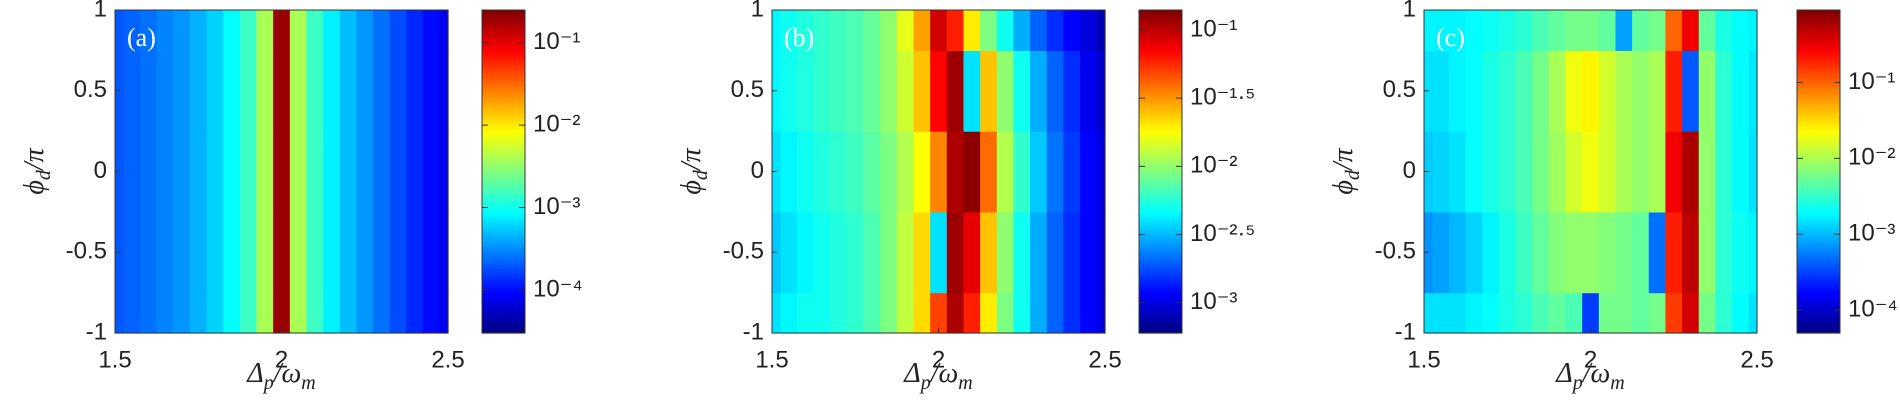 The image size is (1900, 403). Describe the element at coordinates (747, 89) in the screenshot. I see `y-tick-label: 0.5` at that location.